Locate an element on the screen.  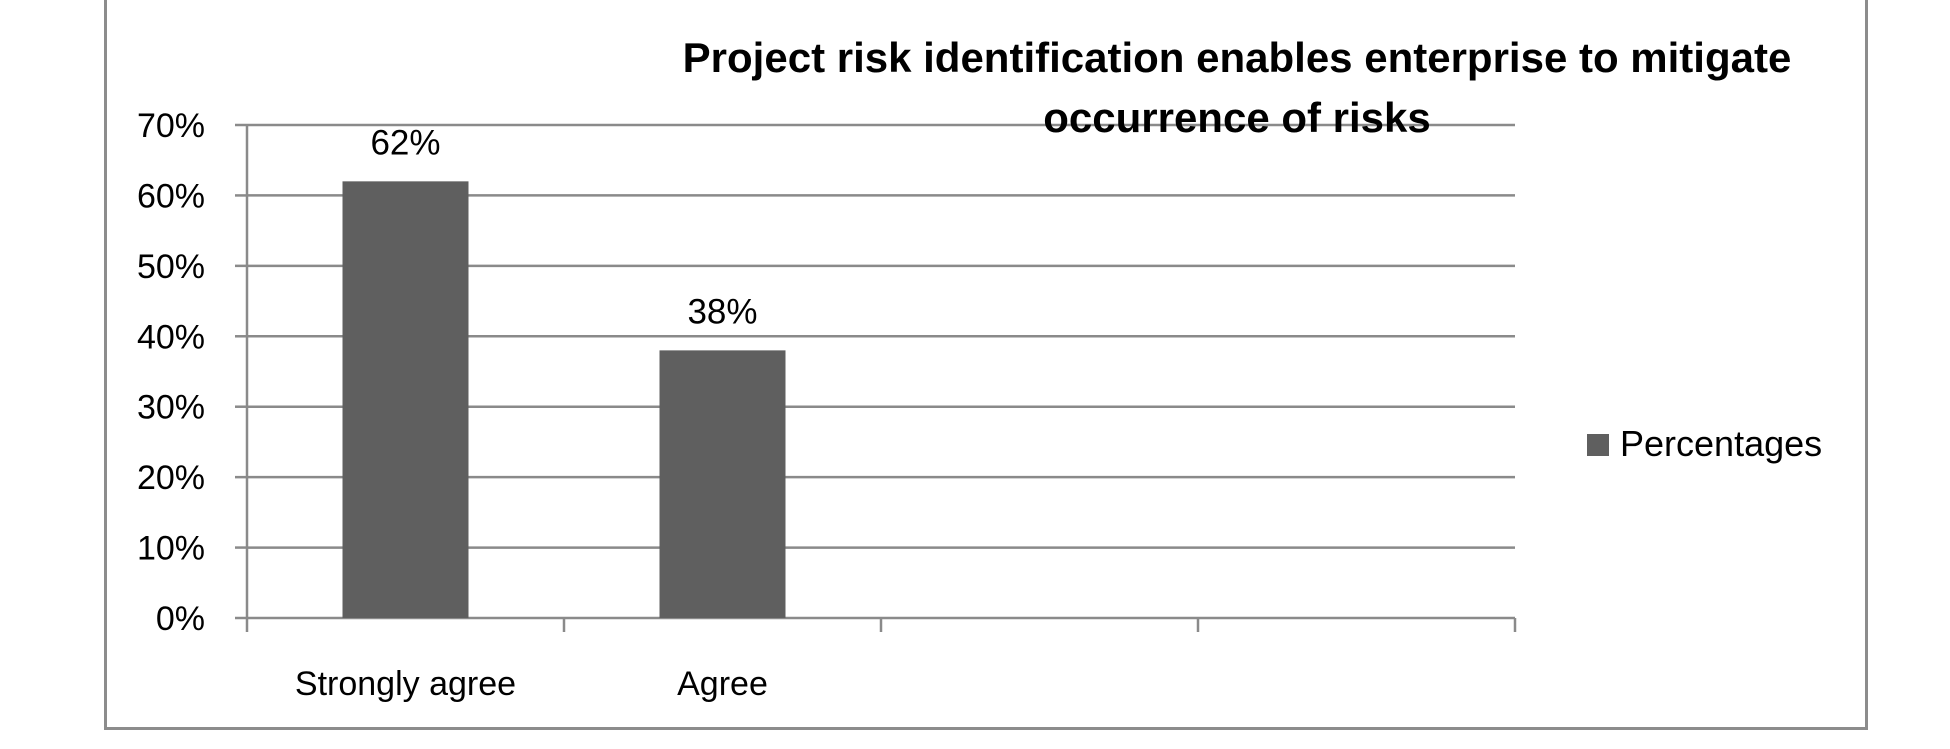
x-tick-label: Agree is located at coordinates (722, 684).